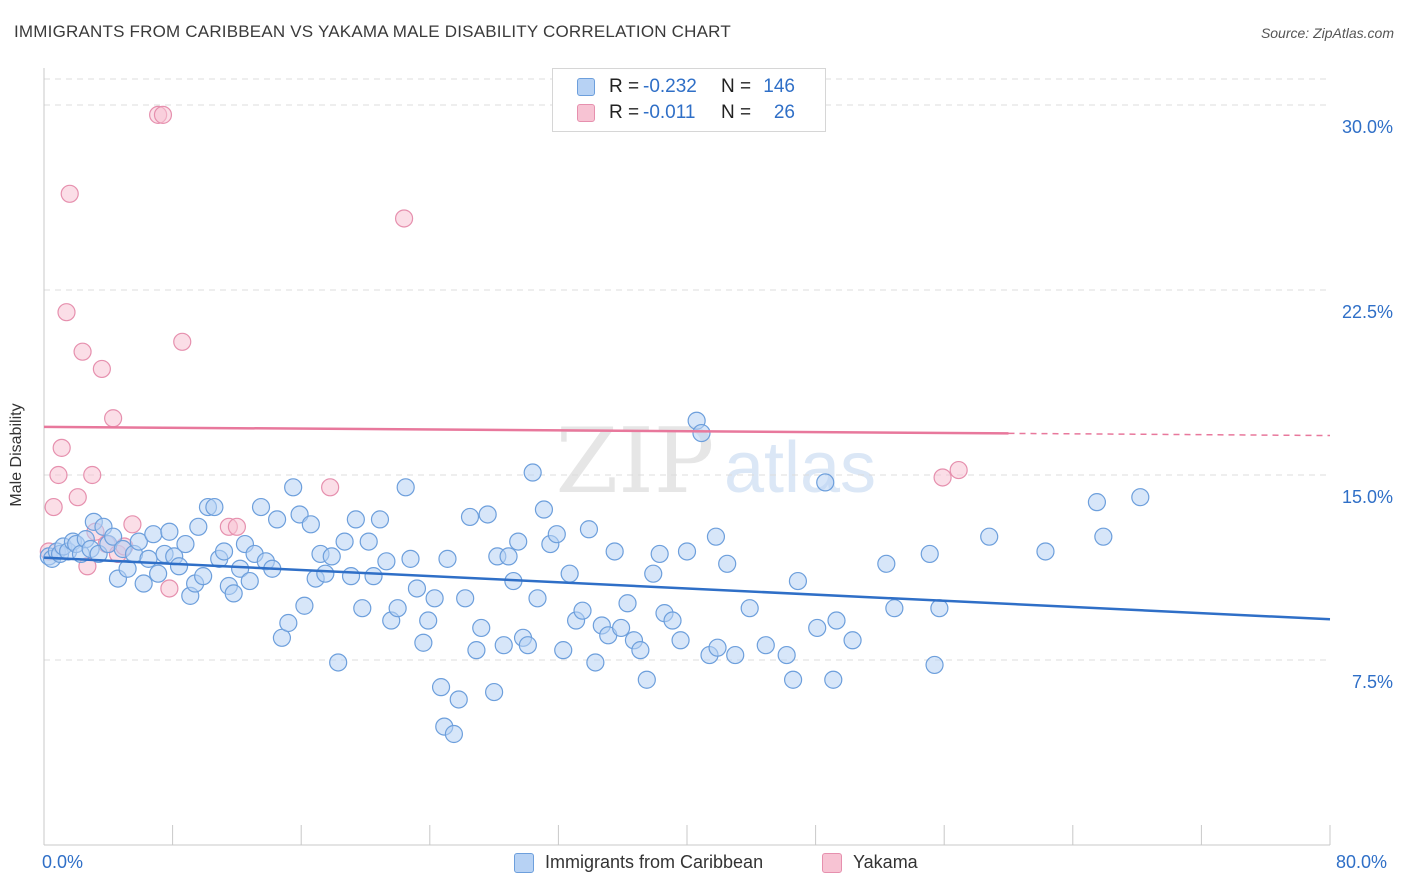 The image size is (1406, 892). Describe the element at coordinates (800, 468) in the screenshot. I see `watermark-atlas: atlas` at that location.